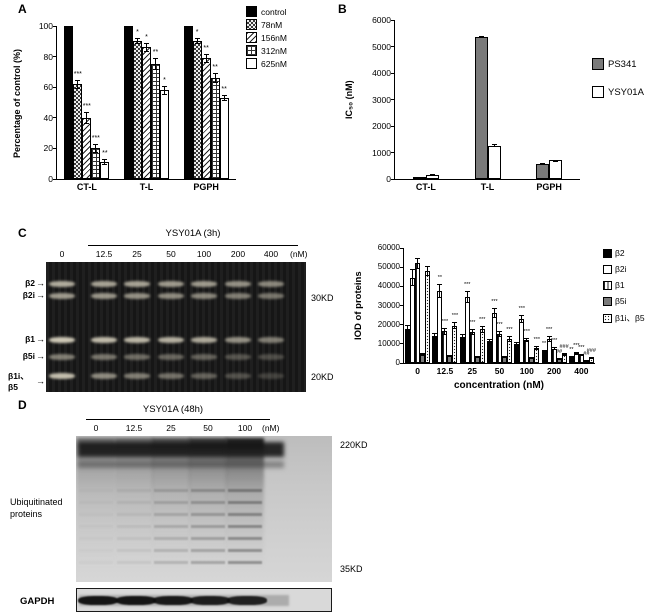 Image resolution: width=652 pixels, height=616 pixels. I want to click on significance-marker: *, so click(197, 33).